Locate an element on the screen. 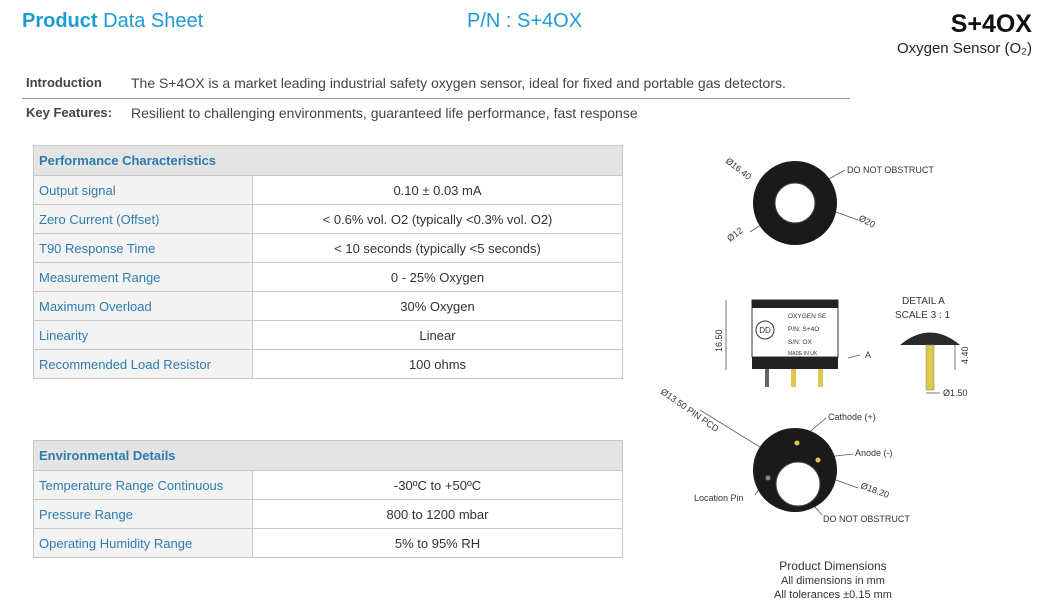 This screenshot has width=1061, height=611. model: S+4OX is located at coordinates (991, 24).